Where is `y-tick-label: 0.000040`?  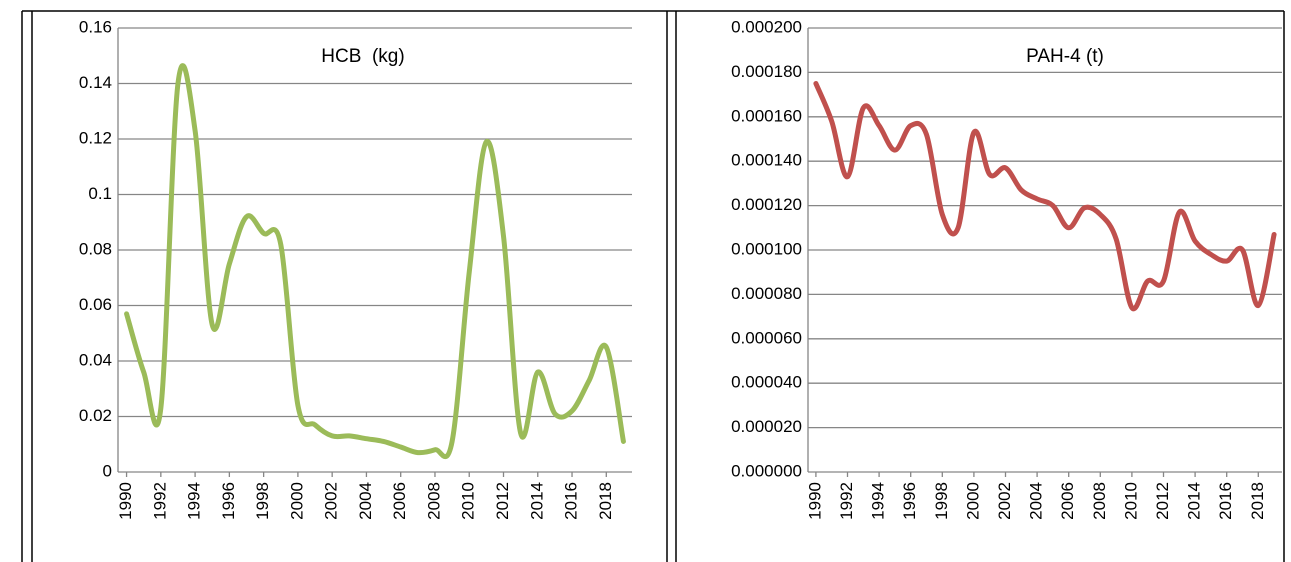
y-tick-label: 0.000040 is located at coordinates (766, 382).